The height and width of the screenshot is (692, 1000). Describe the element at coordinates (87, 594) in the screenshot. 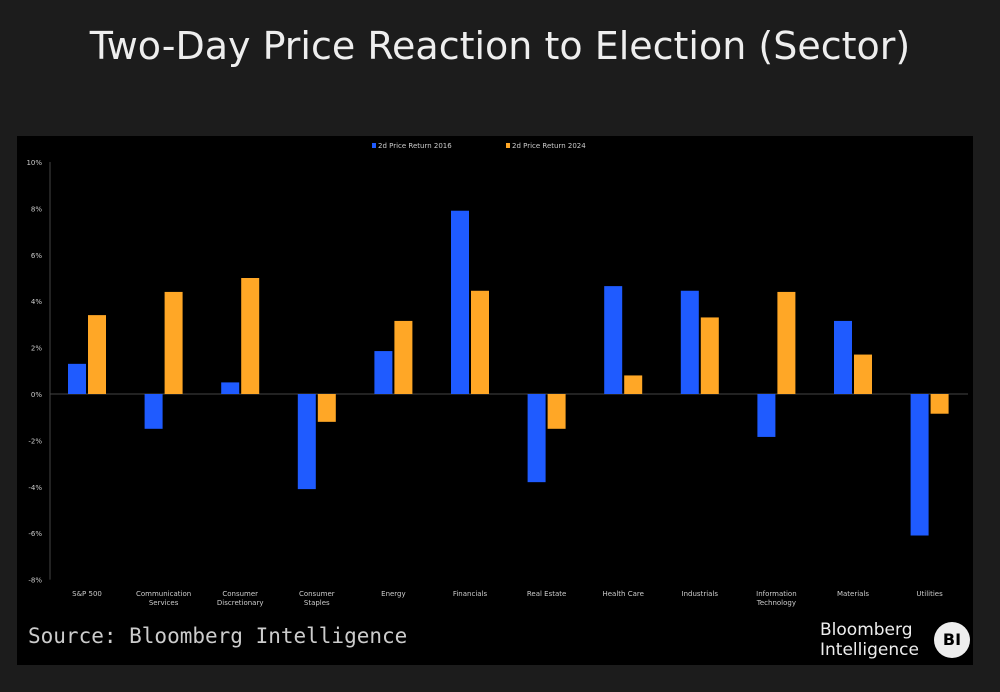

I see `x-tick-label: S&P 500` at that location.